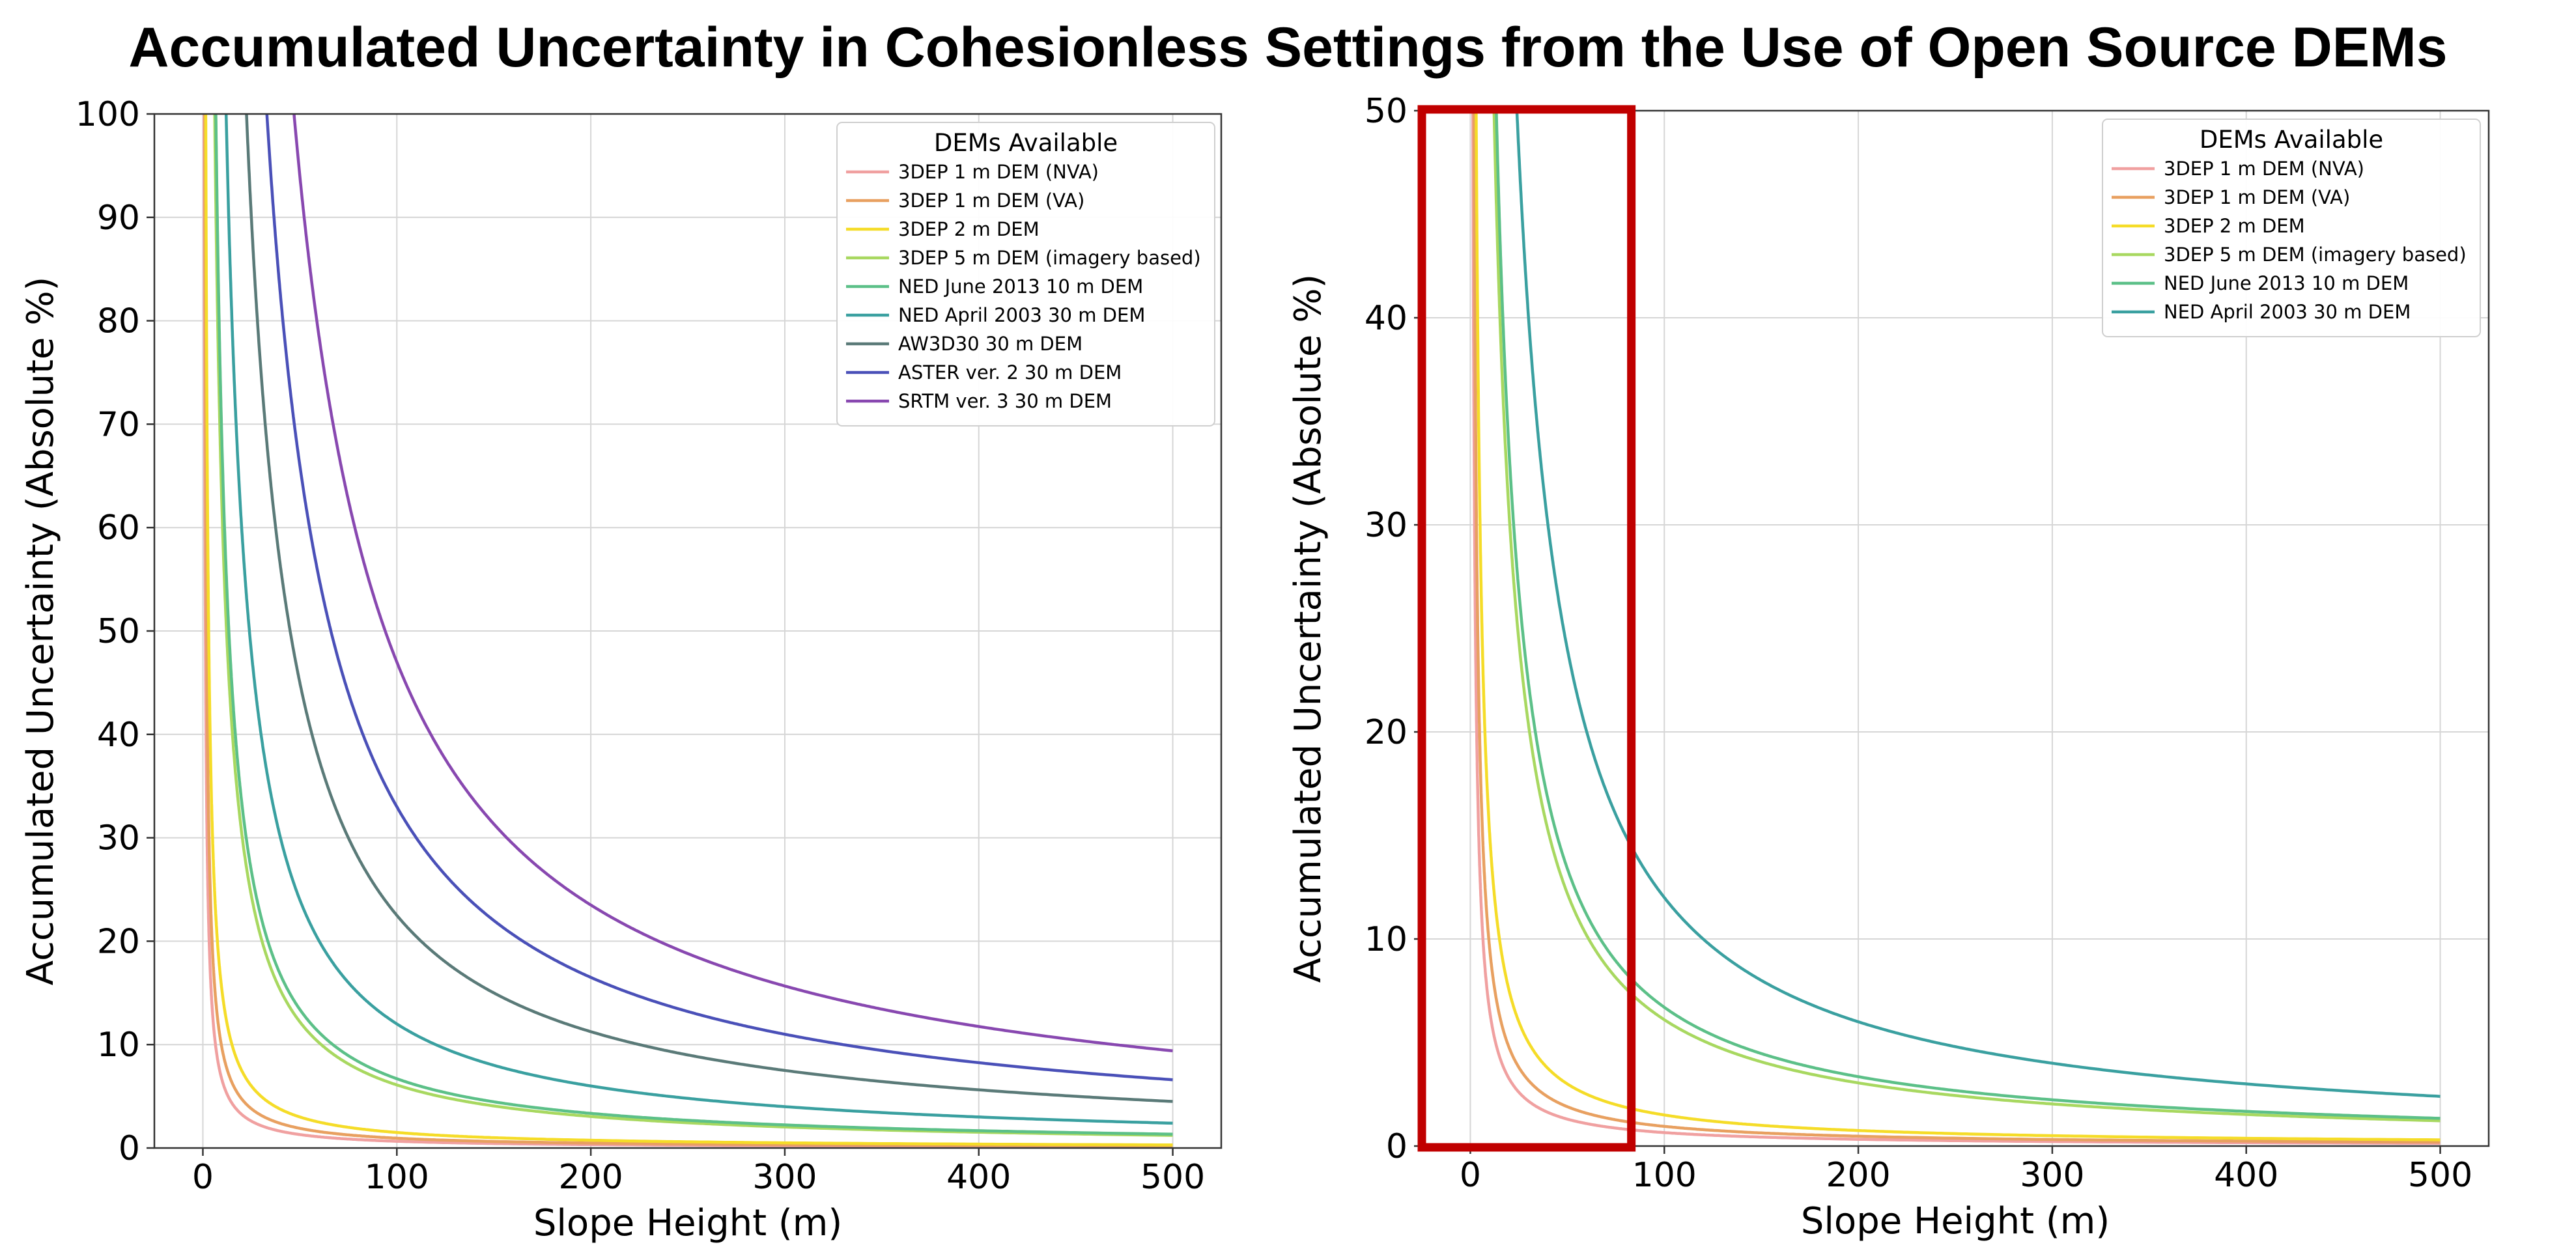 The height and width of the screenshot is (1260, 2576). I want to click on y-tick-label: 70, so click(118, 425).